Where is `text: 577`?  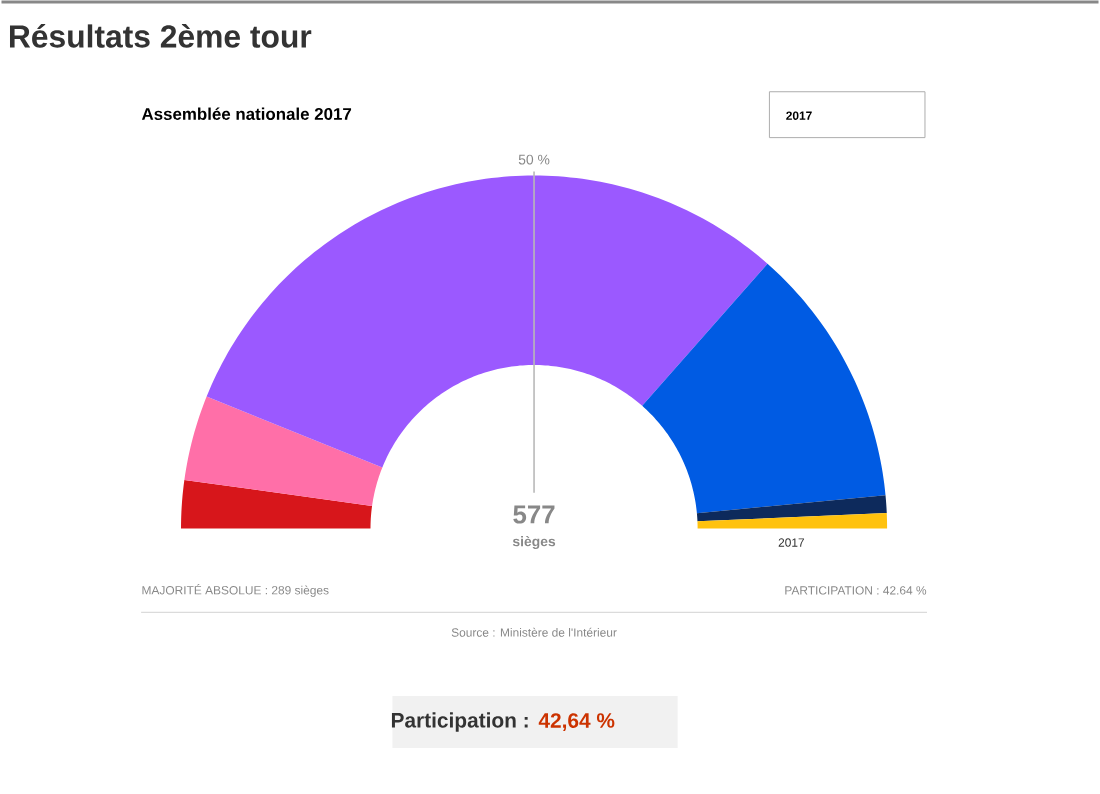
text: 577 is located at coordinates (534, 514).